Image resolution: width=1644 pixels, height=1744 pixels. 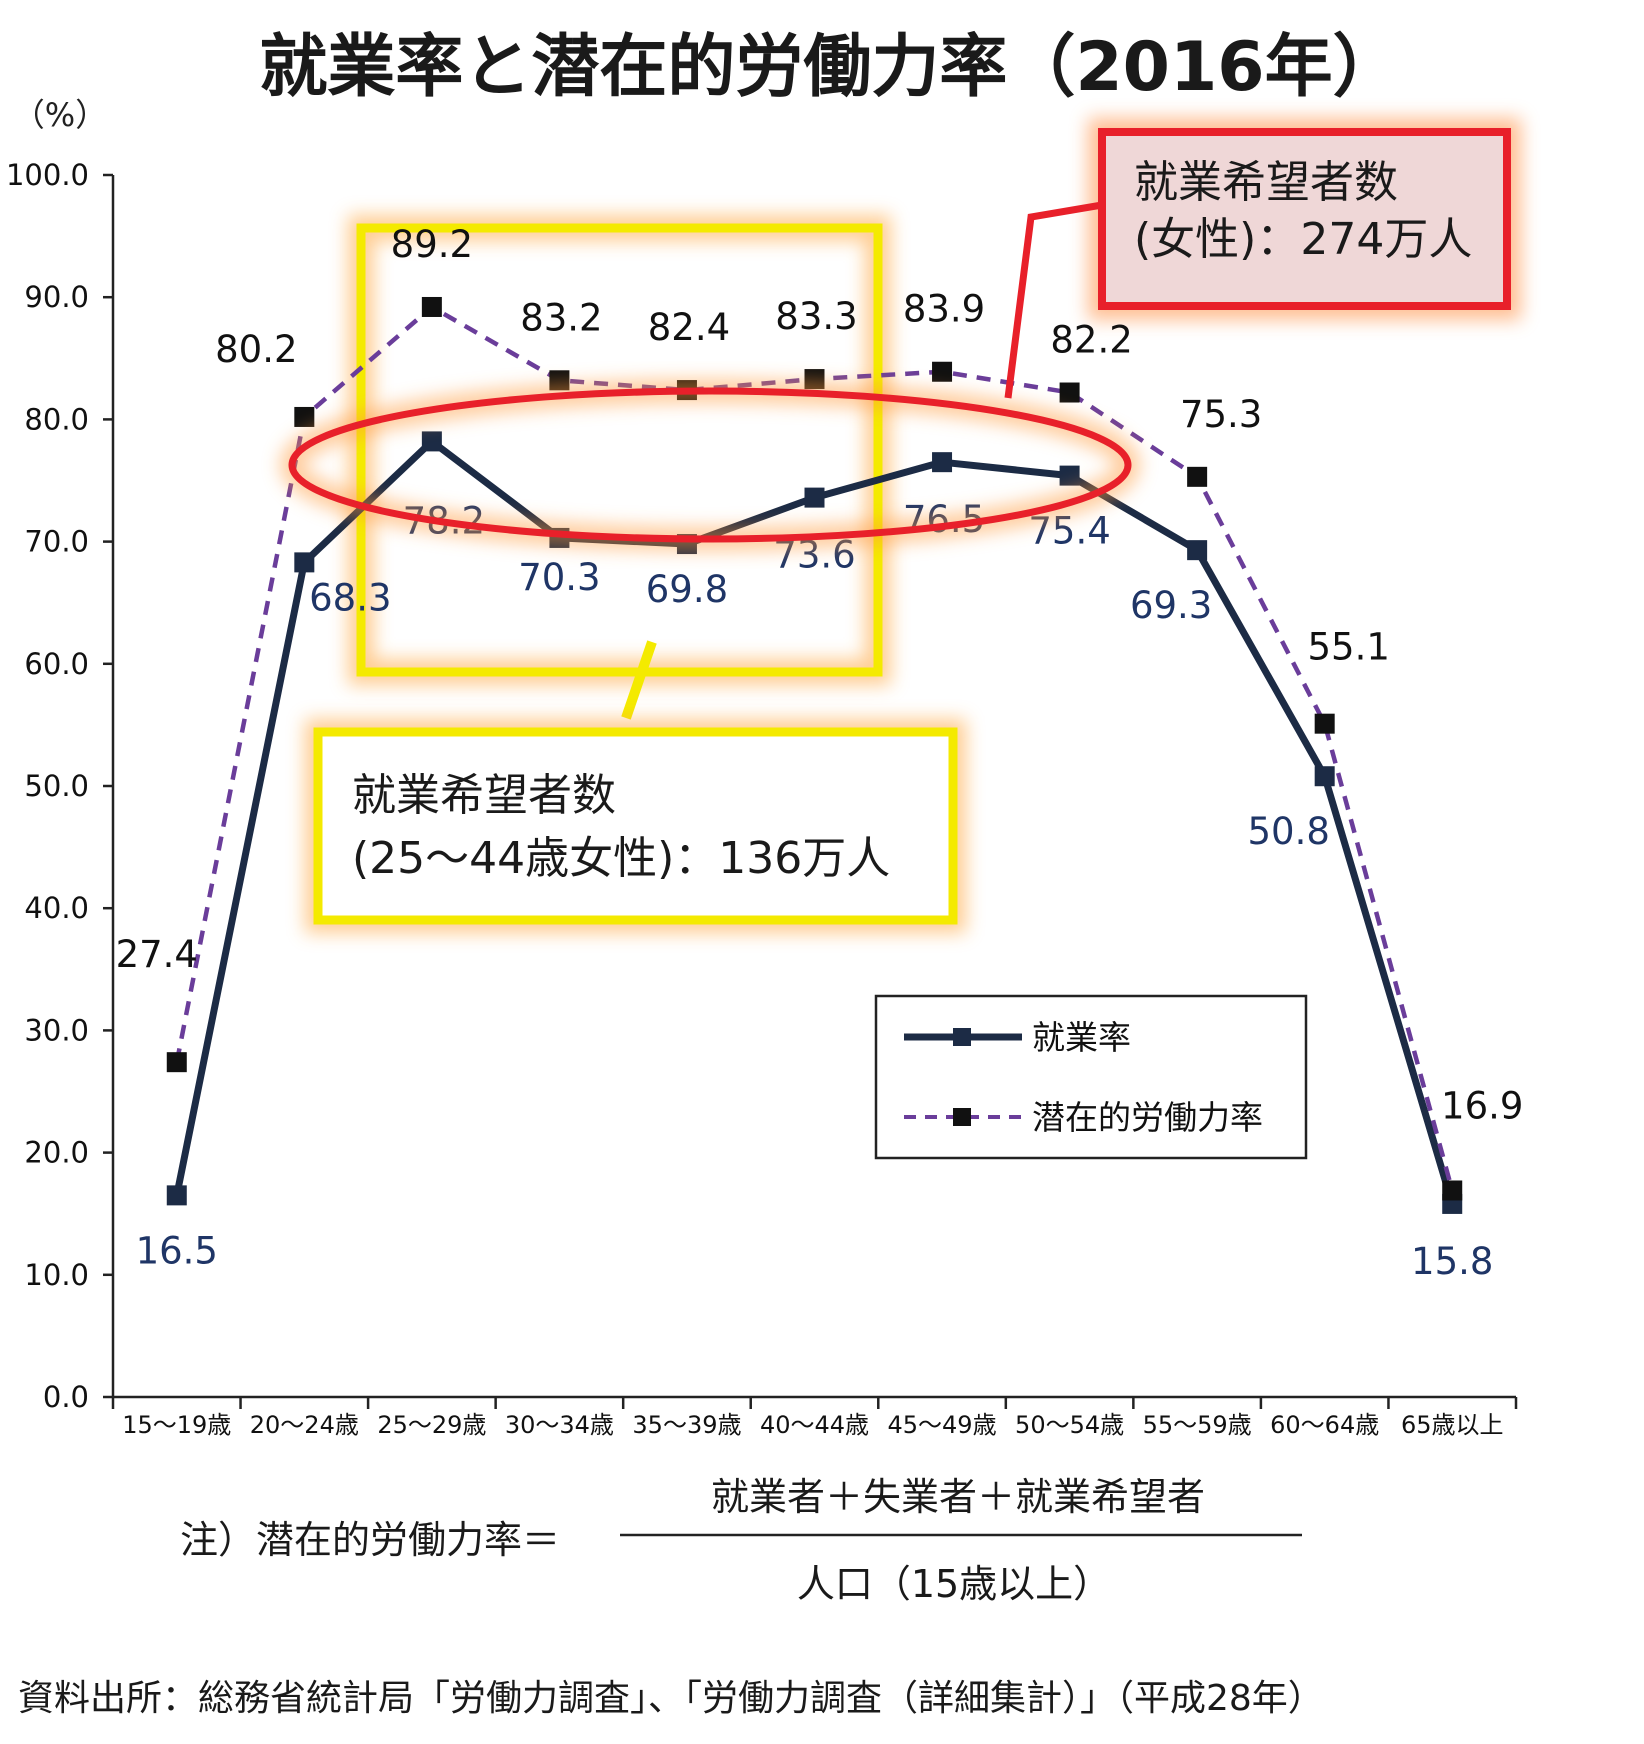 I want to click on red-connector, so click(x=1053, y=300).